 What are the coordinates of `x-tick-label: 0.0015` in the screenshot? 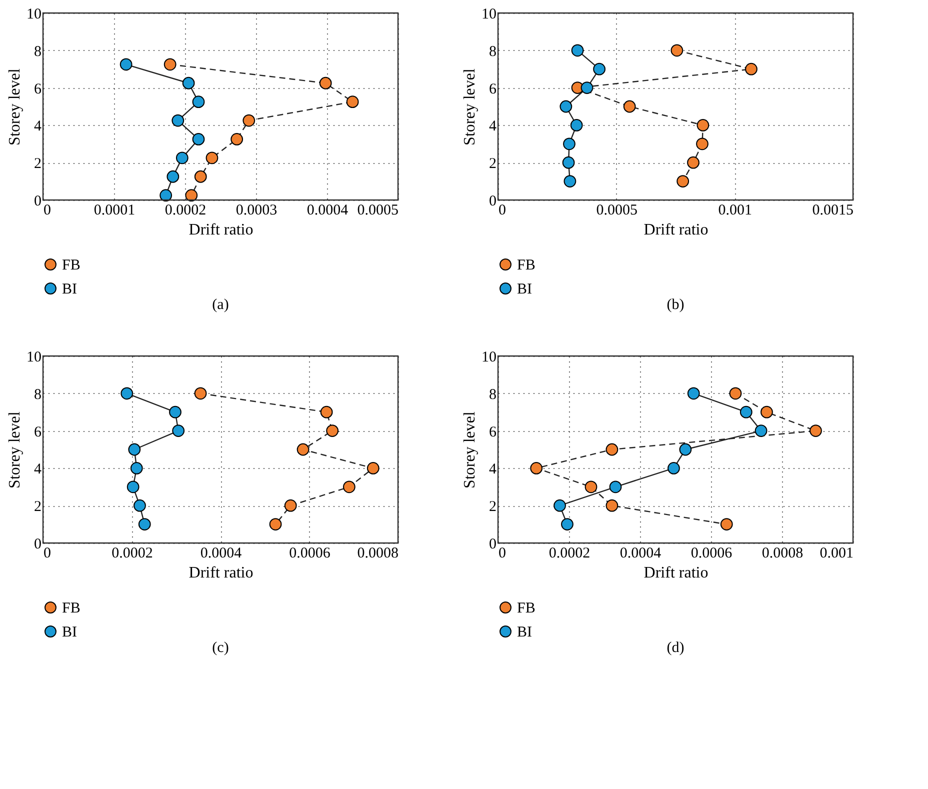 It's located at (833, 210).